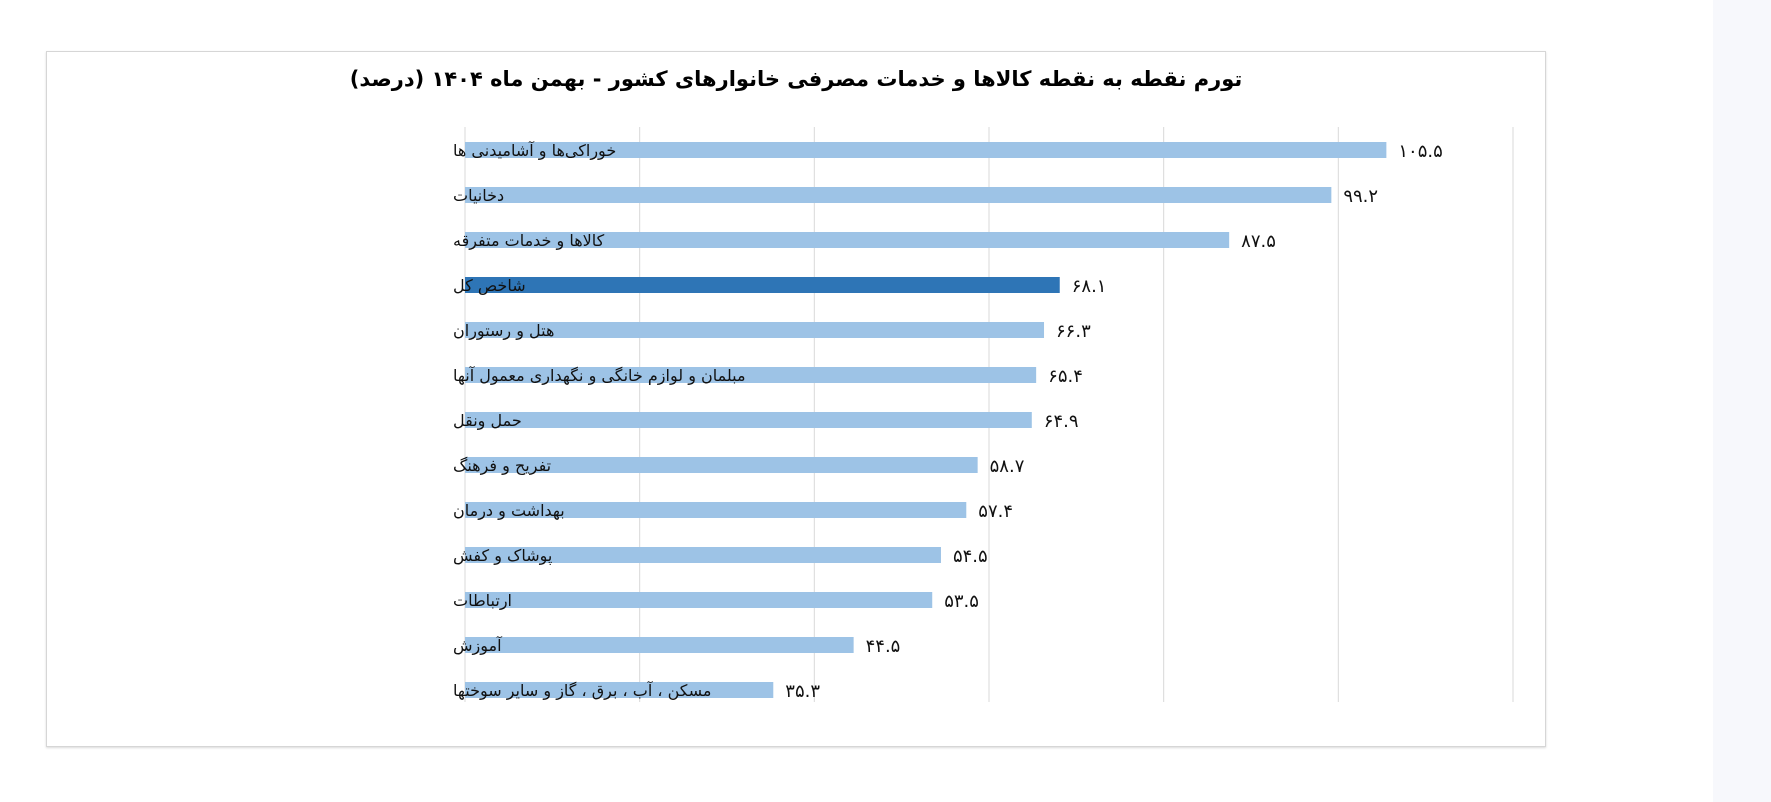 This screenshot has width=1771, height=802. I want to click on data-label: ۴۴.۵, so click(883, 646).